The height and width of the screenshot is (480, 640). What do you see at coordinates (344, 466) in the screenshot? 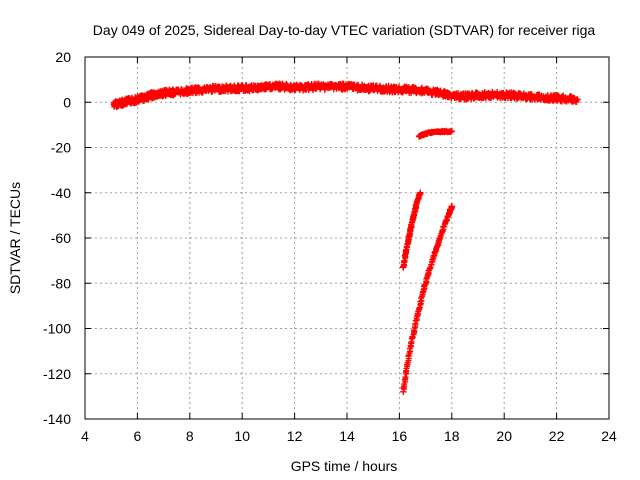
I see `x-axis-title: GPS time / hours` at bounding box center [344, 466].